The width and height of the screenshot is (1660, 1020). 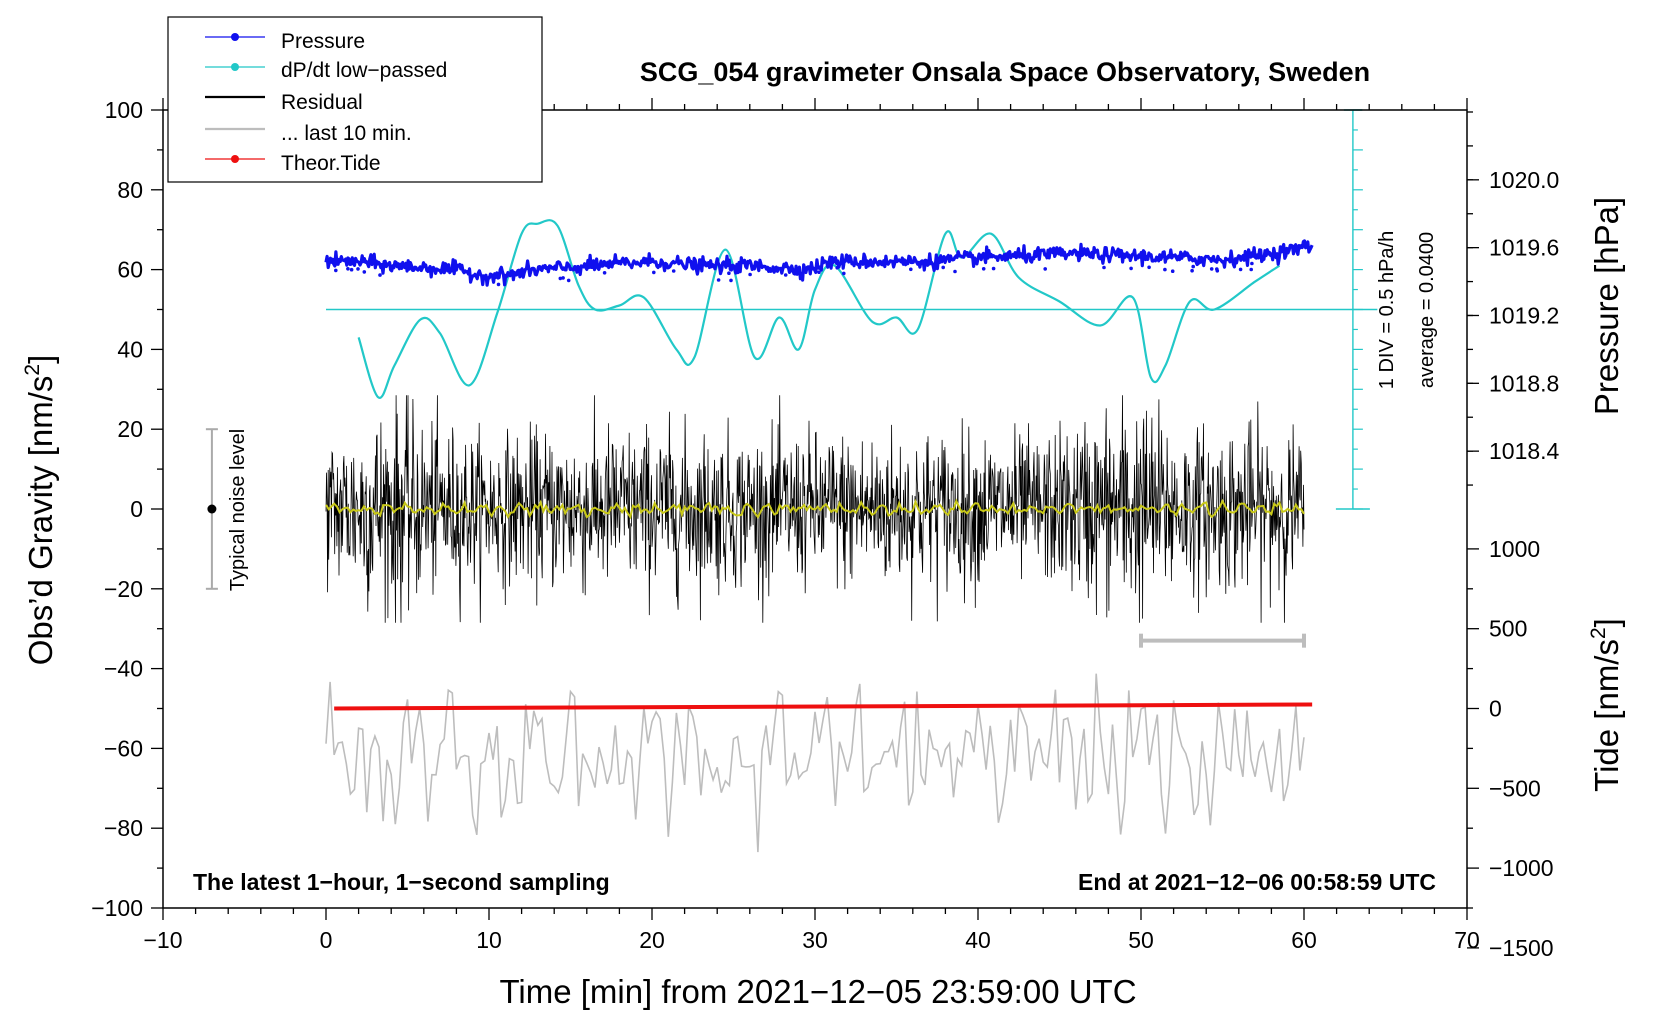 I want to click on tide-tick-label: −1000, so click(x=1521, y=868).